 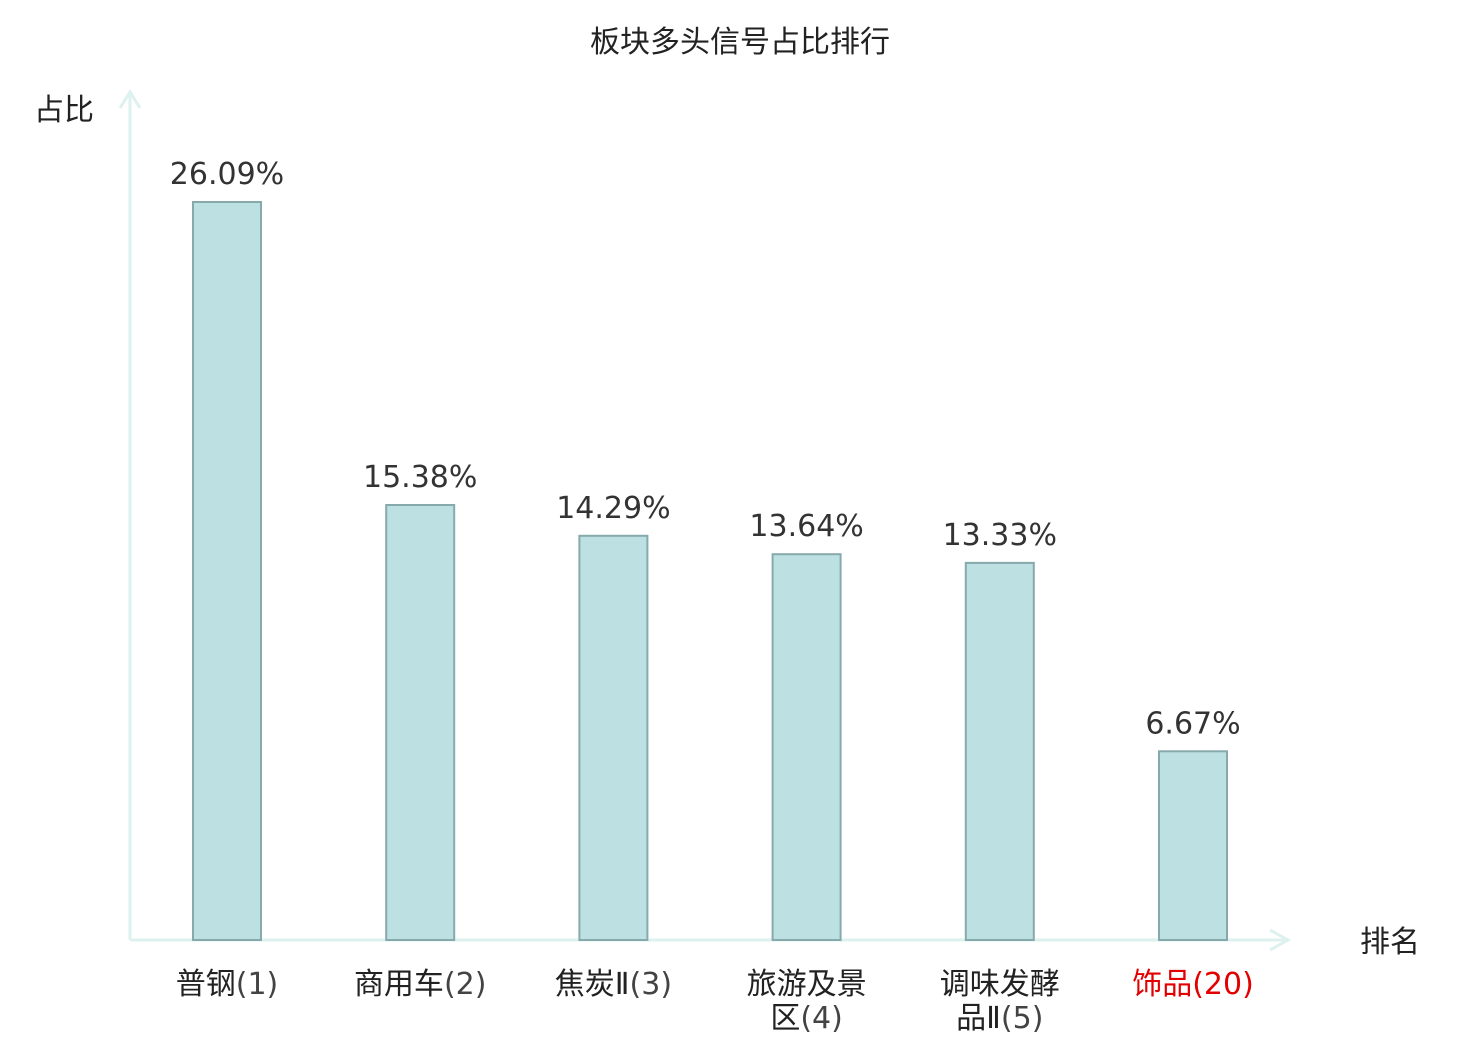 What do you see at coordinates (227, 174) in the screenshot?
I see `value-label-1: 26.09%` at bounding box center [227, 174].